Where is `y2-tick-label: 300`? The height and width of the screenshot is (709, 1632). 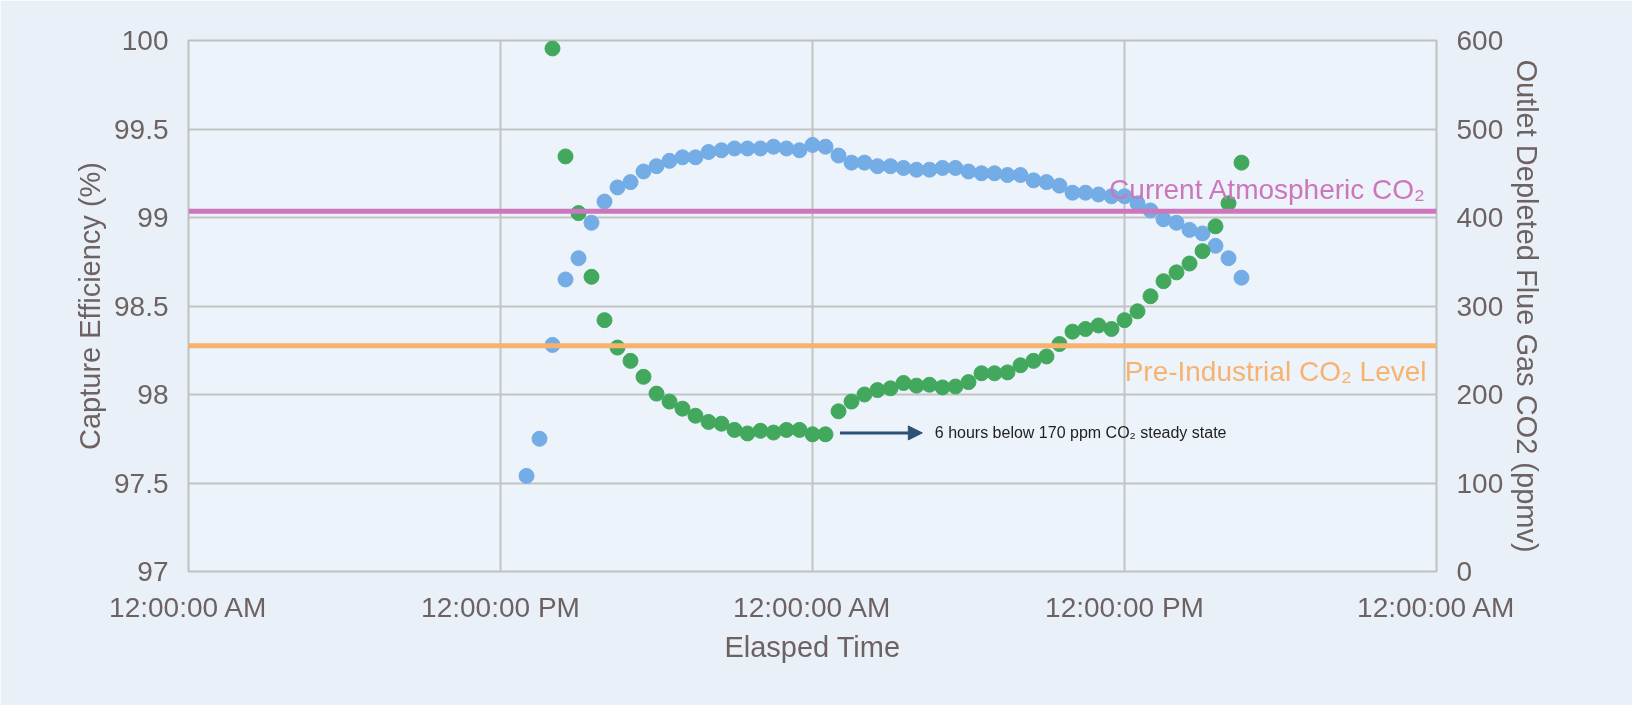 y2-tick-label: 300 is located at coordinates (1480, 306).